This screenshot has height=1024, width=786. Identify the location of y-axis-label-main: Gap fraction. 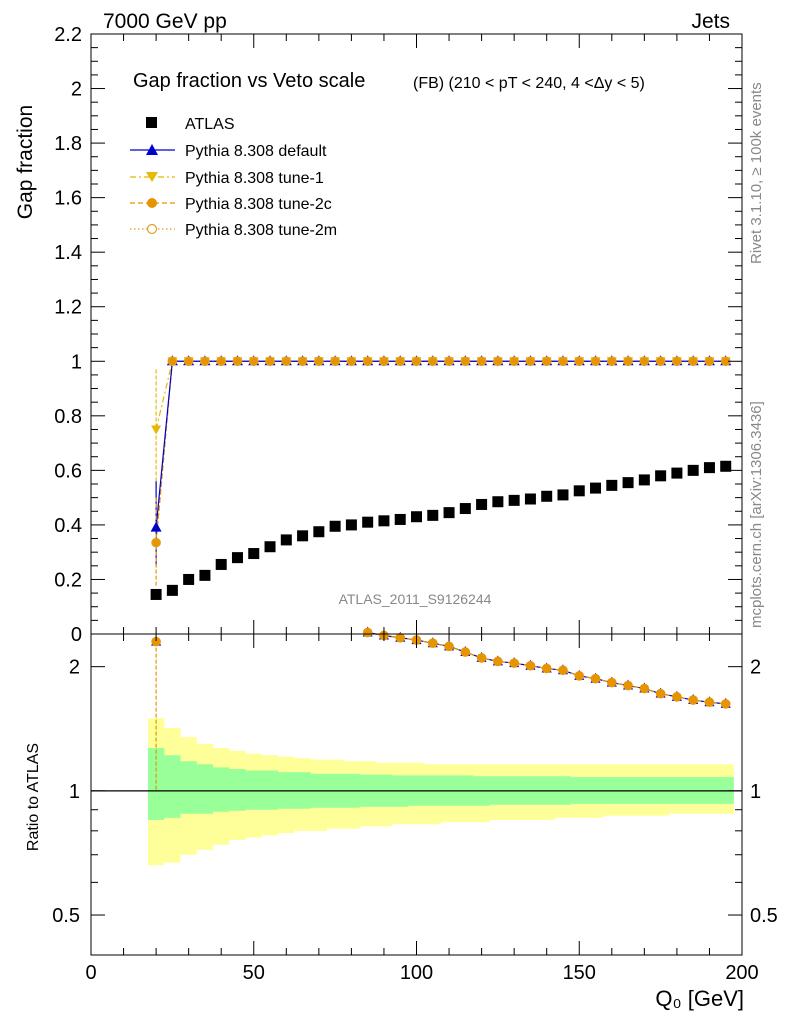
(25, 162).